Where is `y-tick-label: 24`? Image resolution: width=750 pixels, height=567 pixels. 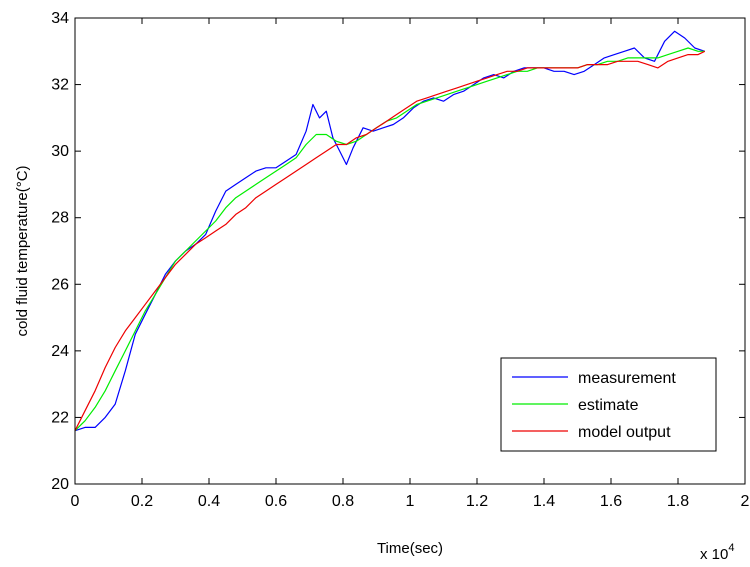 y-tick-label: 24 is located at coordinates (60, 351).